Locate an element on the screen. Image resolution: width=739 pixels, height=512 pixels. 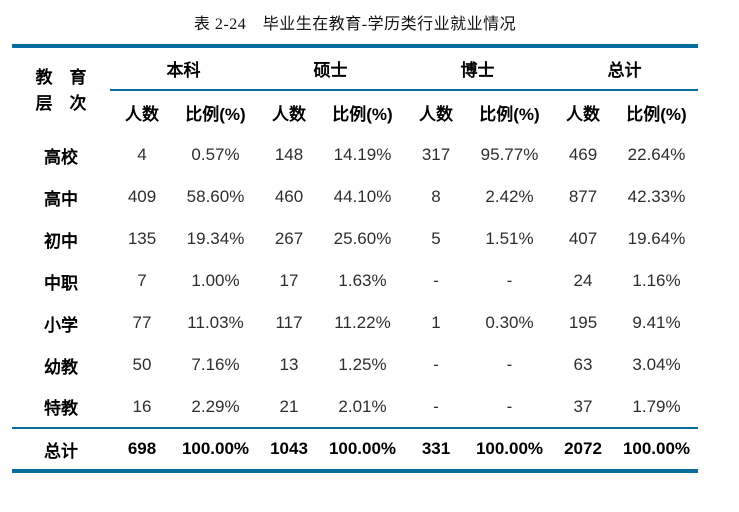
cell: 44.10% is located at coordinates (362, 196).